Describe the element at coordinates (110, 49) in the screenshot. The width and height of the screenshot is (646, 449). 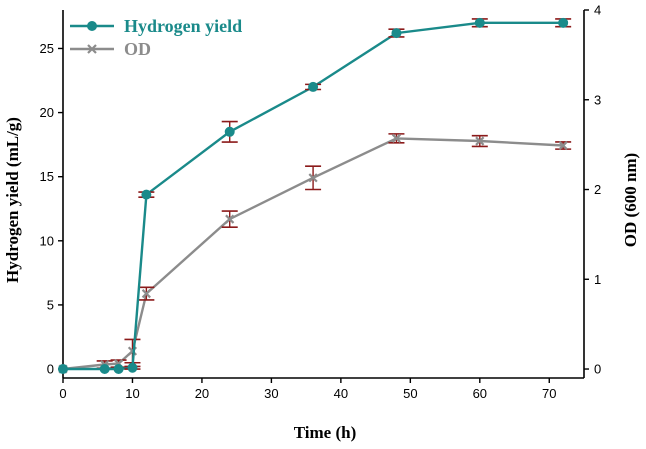
I see `legend-item-od: OD` at that location.